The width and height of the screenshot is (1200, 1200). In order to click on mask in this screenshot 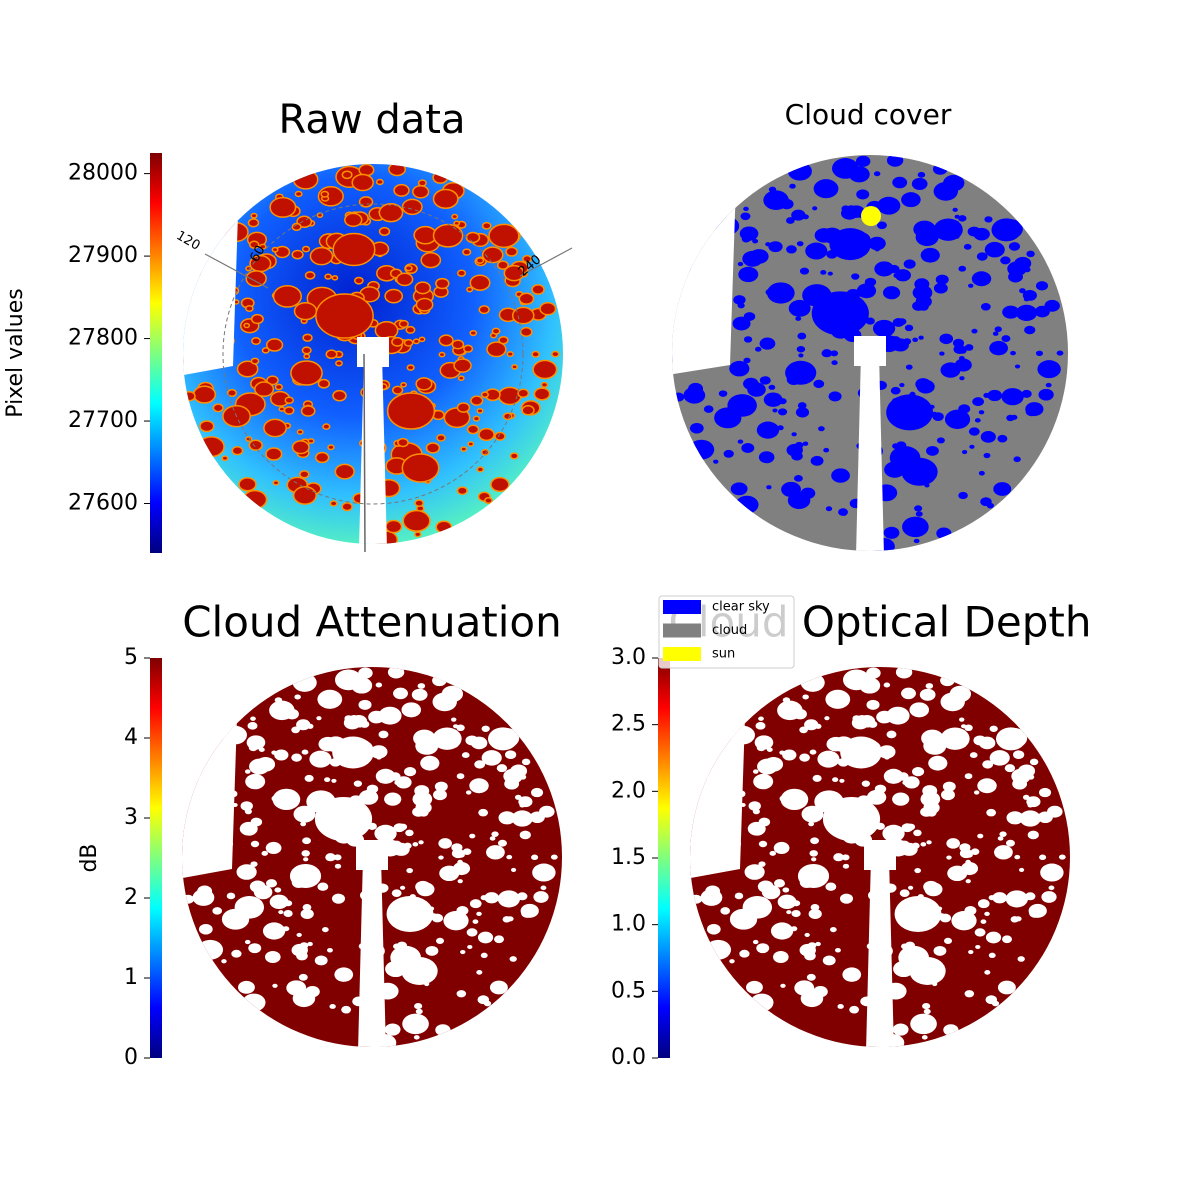, I will do `click(719, 773)`.